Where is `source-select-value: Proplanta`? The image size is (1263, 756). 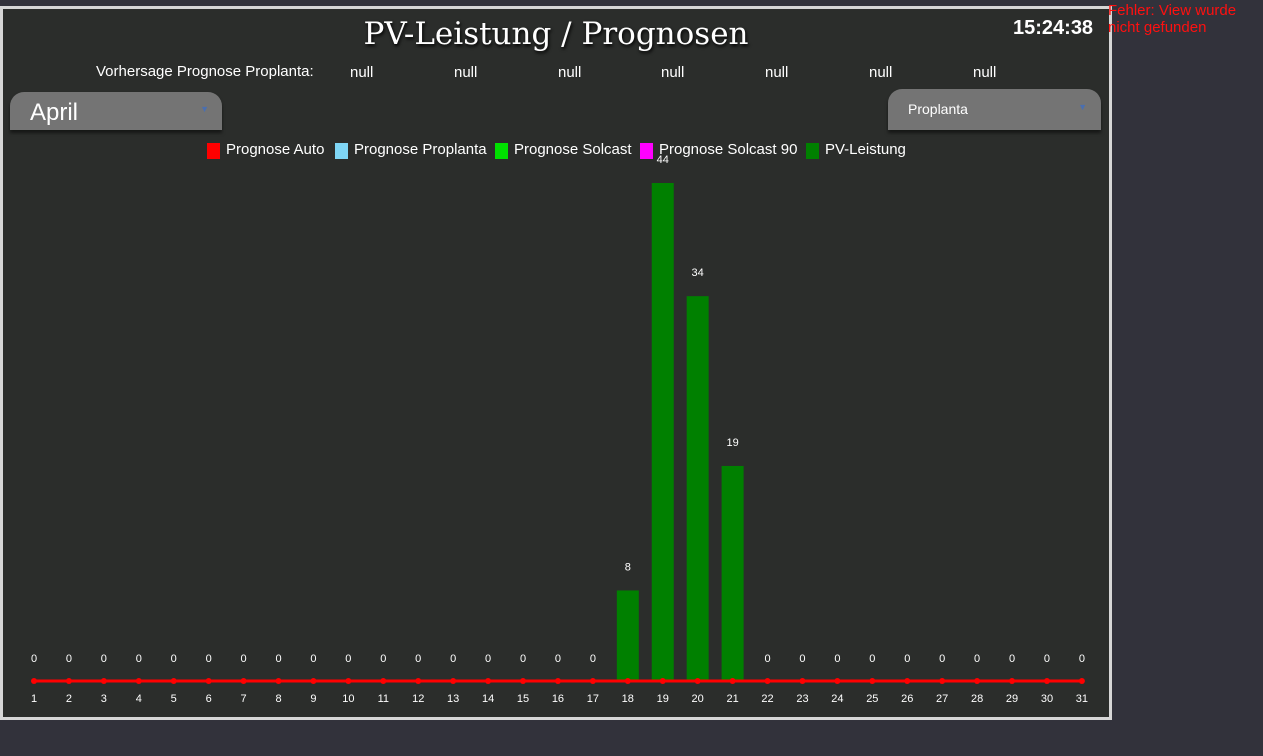 source-select-value: Proplanta is located at coordinates (938, 109).